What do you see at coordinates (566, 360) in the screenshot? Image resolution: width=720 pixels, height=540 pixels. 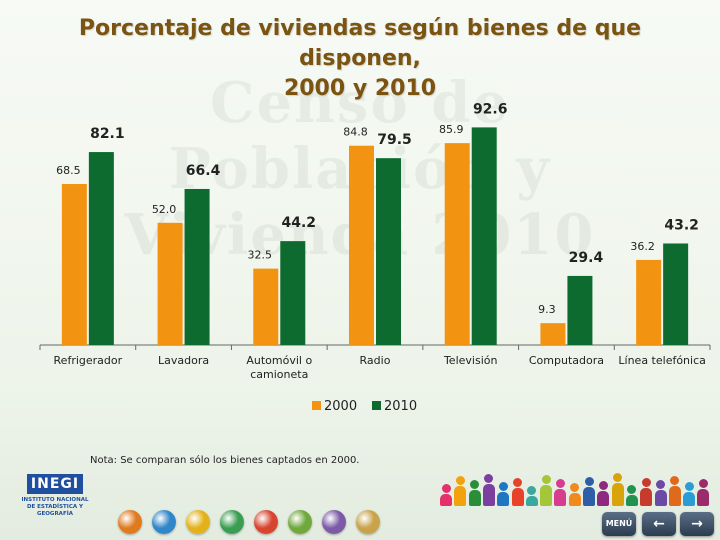 I see `category-label: Computadora` at bounding box center [566, 360].